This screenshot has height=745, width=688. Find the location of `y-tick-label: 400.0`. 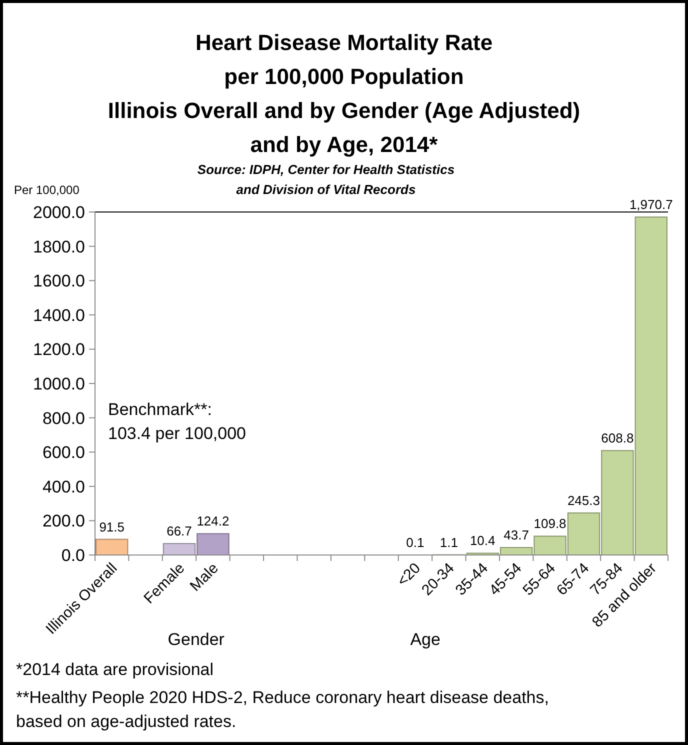

y-tick-label: 400.0 is located at coordinates (63, 486).